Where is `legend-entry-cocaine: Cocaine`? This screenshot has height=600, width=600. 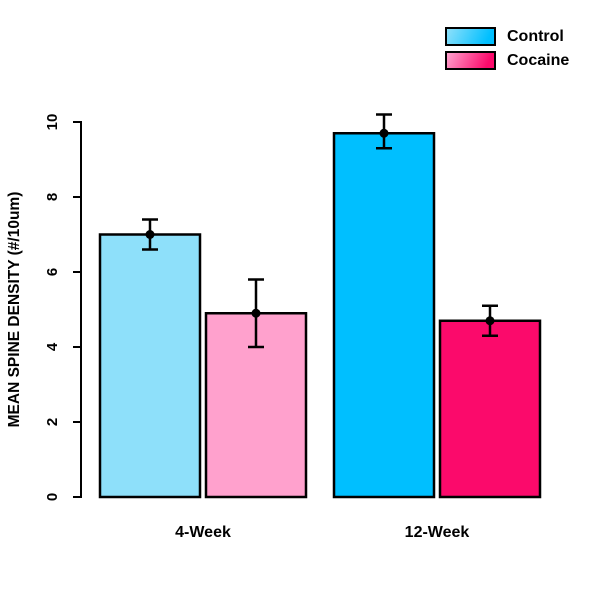 legend-entry-cocaine: Cocaine is located at coordinates (507, 60).